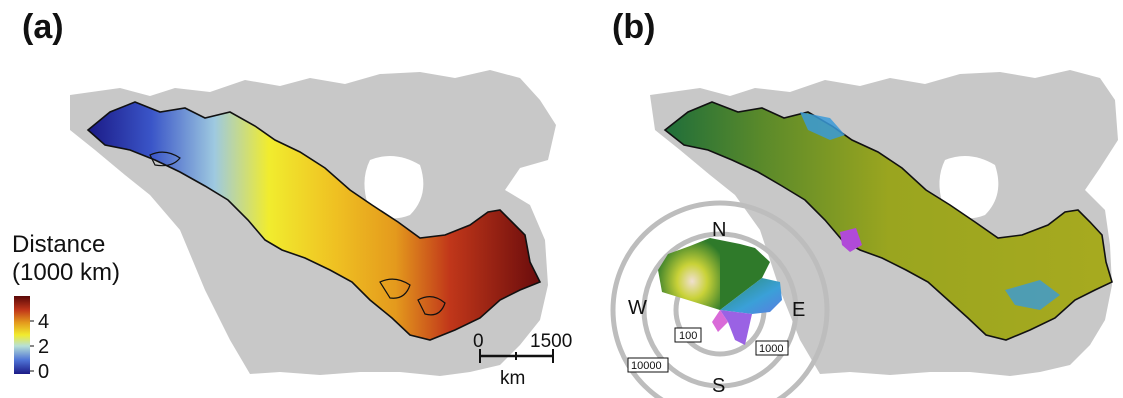 This screenshot has height=398, width=1123. What do you see at coordinates (43, 27) in the screenshot?
I see `panel-a-label: (a)` at bounding box center [43, 27].